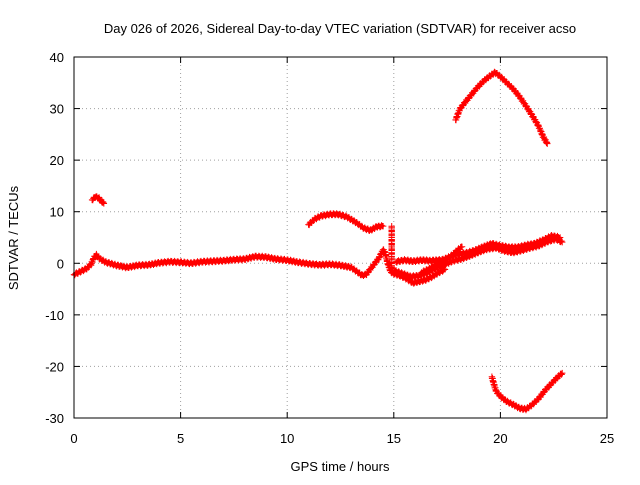 The width and height of the screenshot is (640, 485). I want to click on series-markers, so click(501, 107).